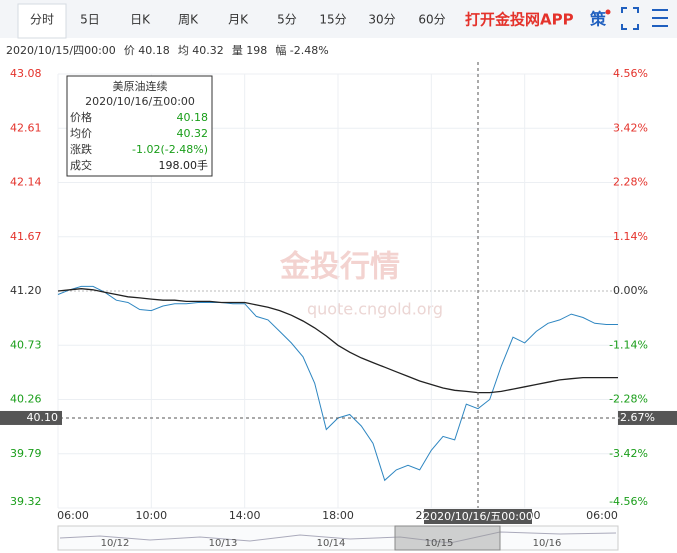 The height and width of the screenshot is (553, 677). Describe the element at coordinates (26, 399) in the screenshot. I see `y-tick-label: 40.26` at that location.